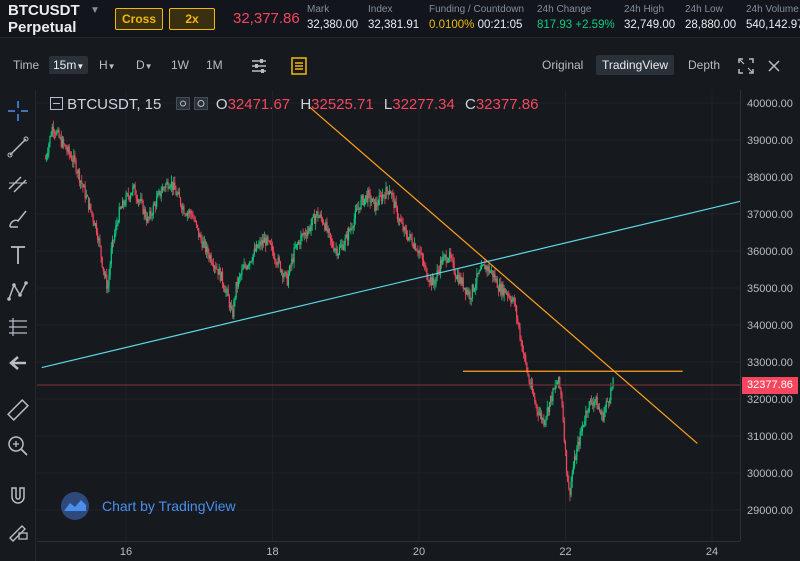  Describe the element at coordinates (299, 66) in the screenshot. I see `indicators-list-icon` at that location.